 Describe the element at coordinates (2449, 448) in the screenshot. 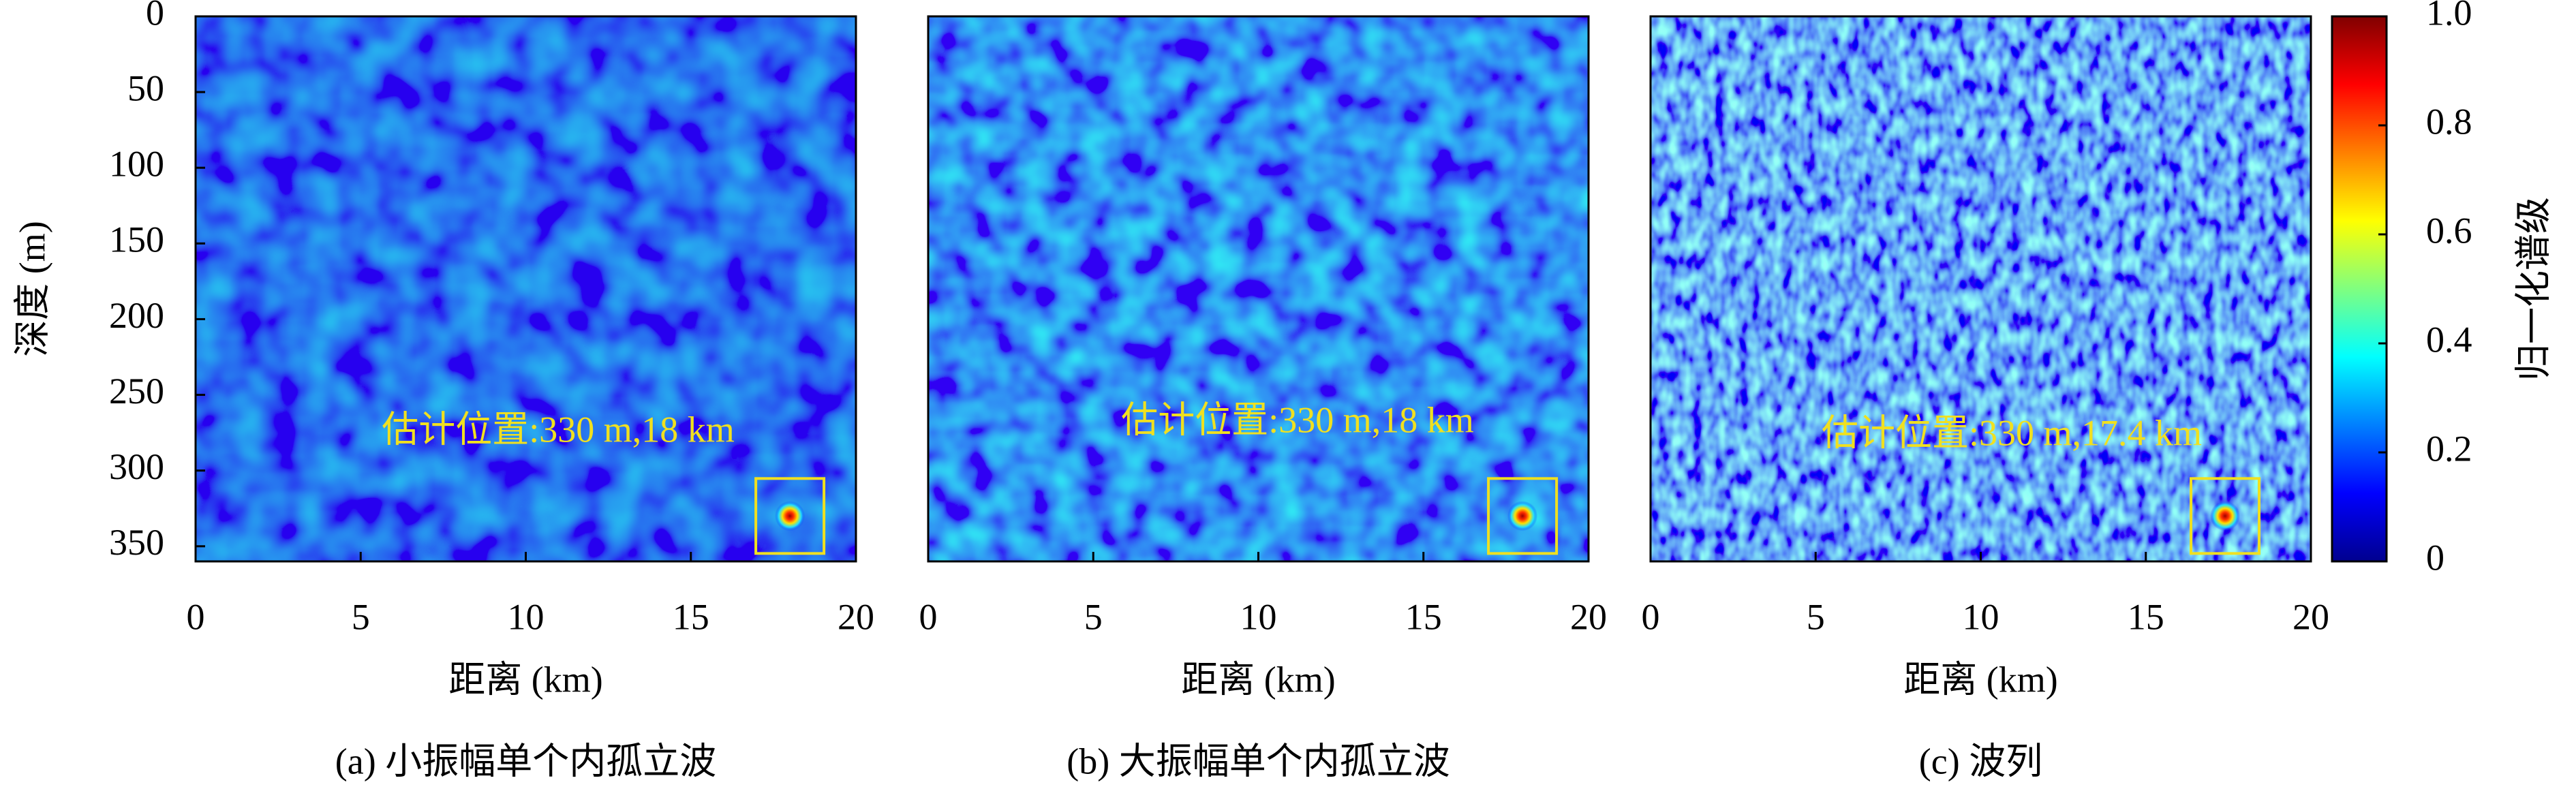

I see `colorbar-tick-label: 0.2` at that location.